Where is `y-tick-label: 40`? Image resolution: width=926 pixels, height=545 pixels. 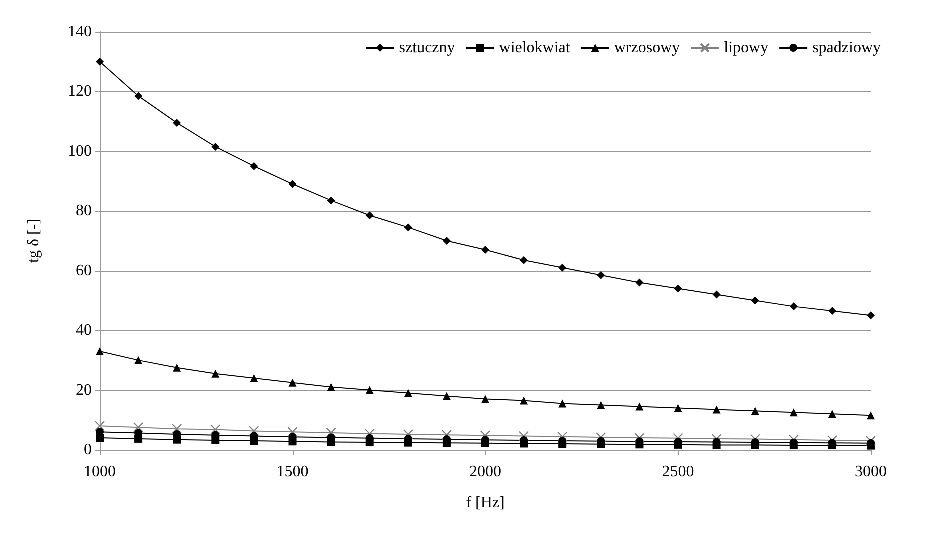 y-tick-label: 40 is located at coordinates (84, 331).